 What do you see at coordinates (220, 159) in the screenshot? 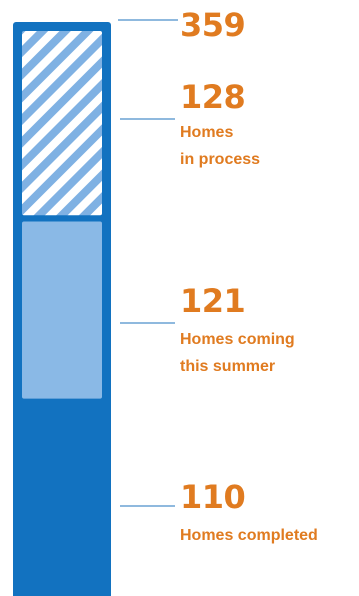
I see `segment-label-2-line-1: in process` at bounding box center [220, 159].